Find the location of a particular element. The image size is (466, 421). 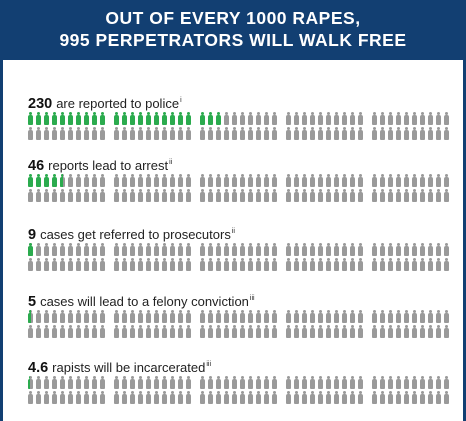

left-border is located at coordinates (1, 240).